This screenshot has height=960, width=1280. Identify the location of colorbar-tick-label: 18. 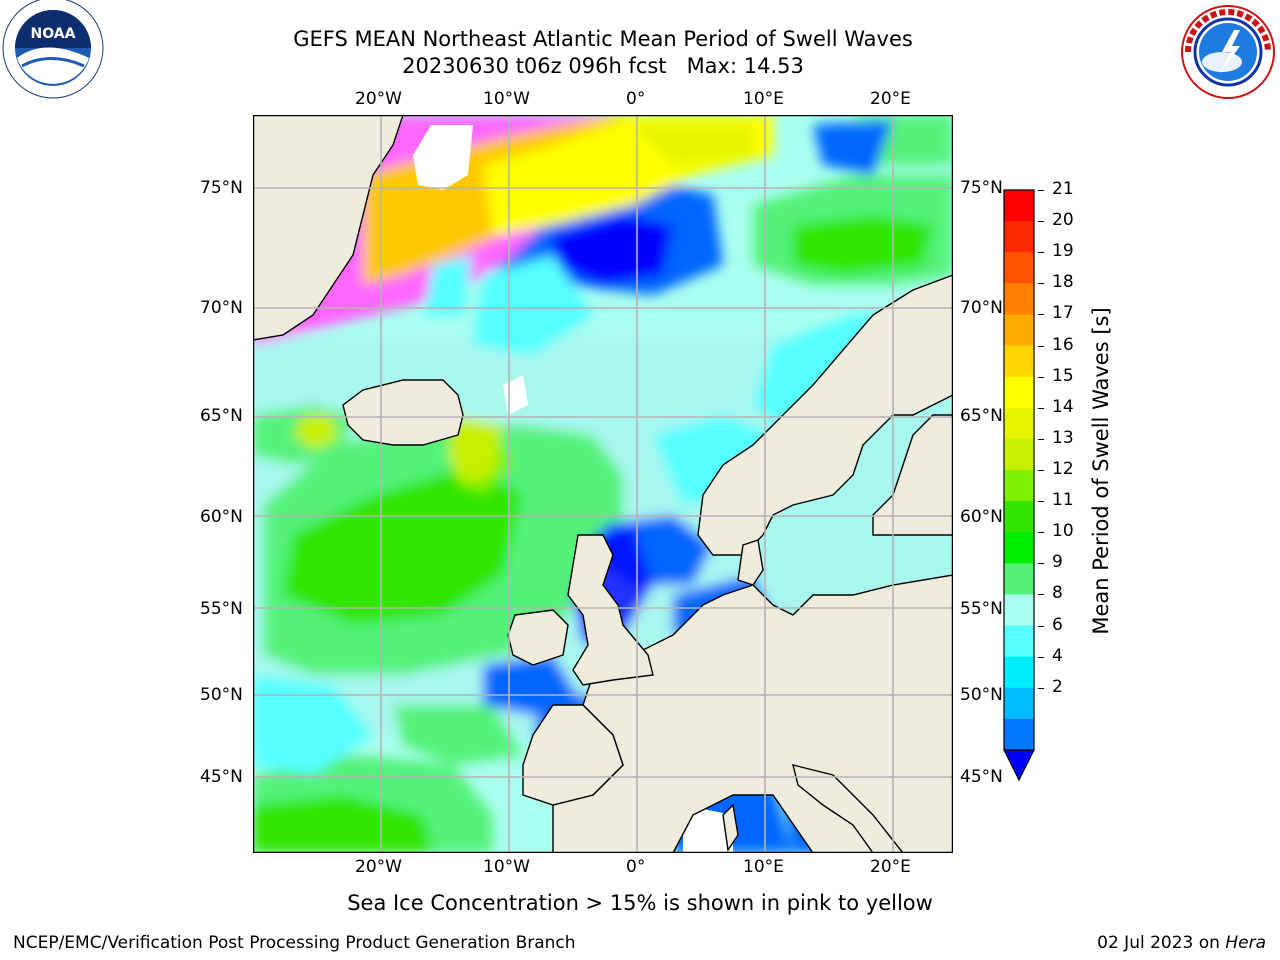
(1063, 282).